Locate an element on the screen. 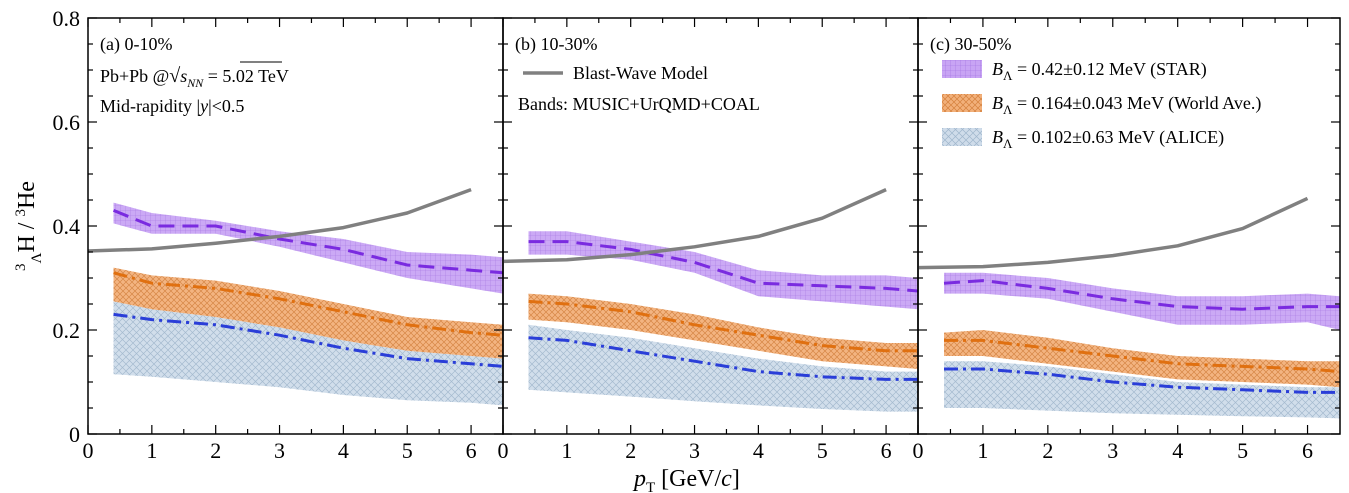 The height and width of the screenshot is (493, 1349). annotation-system: Pb+Pb @√sNN = 5.02 TeV is located at coordinates (194, 77).